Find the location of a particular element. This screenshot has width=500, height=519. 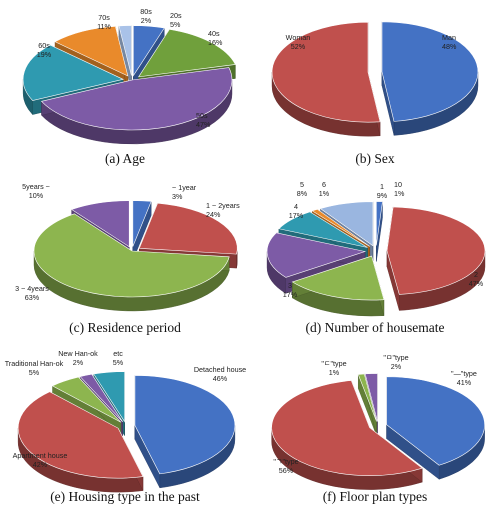

pie-slice-top-40s is located at coordinates (186, 53).